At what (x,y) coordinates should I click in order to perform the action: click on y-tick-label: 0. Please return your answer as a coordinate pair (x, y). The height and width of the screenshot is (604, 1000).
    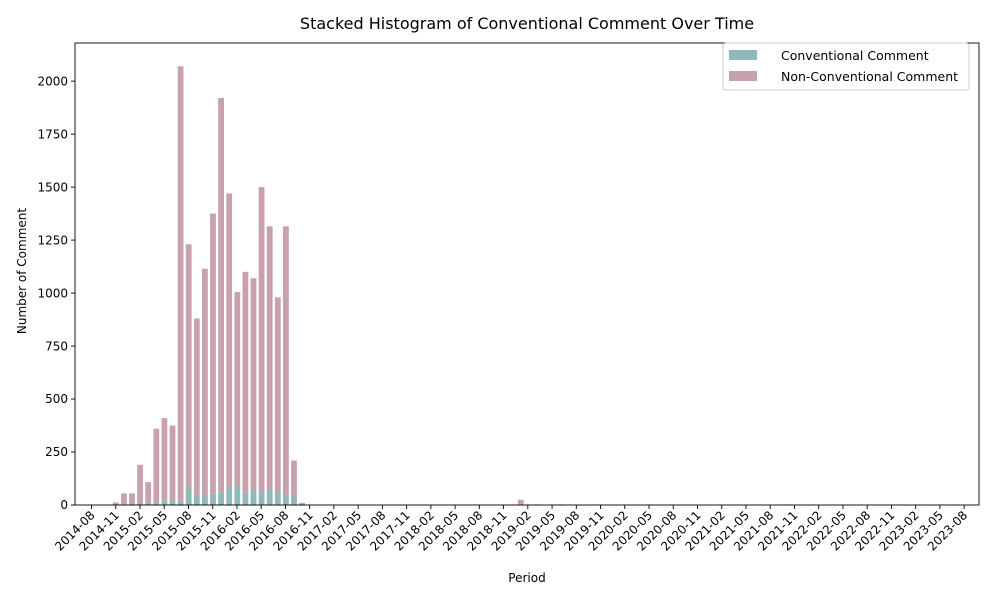
    Looking at the image, I should click on (64, 505).